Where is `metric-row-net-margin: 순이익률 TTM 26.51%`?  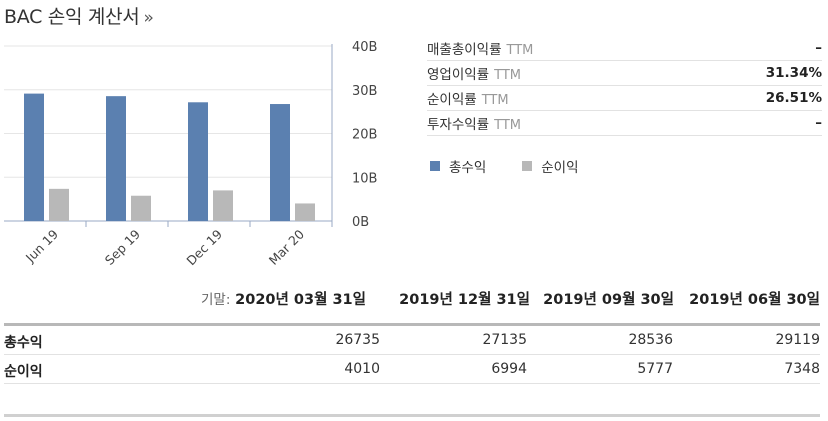
metric-row-net-margin: 순이익률 TTM 26.51% is located at coordinates (624, 98).